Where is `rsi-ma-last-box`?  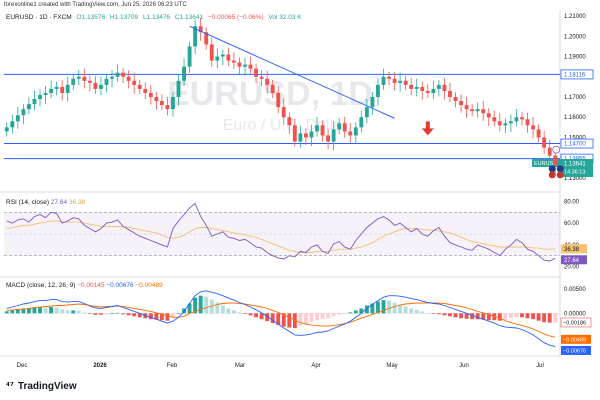 rsi-ma-last-box is located at coordinates (574, 249).